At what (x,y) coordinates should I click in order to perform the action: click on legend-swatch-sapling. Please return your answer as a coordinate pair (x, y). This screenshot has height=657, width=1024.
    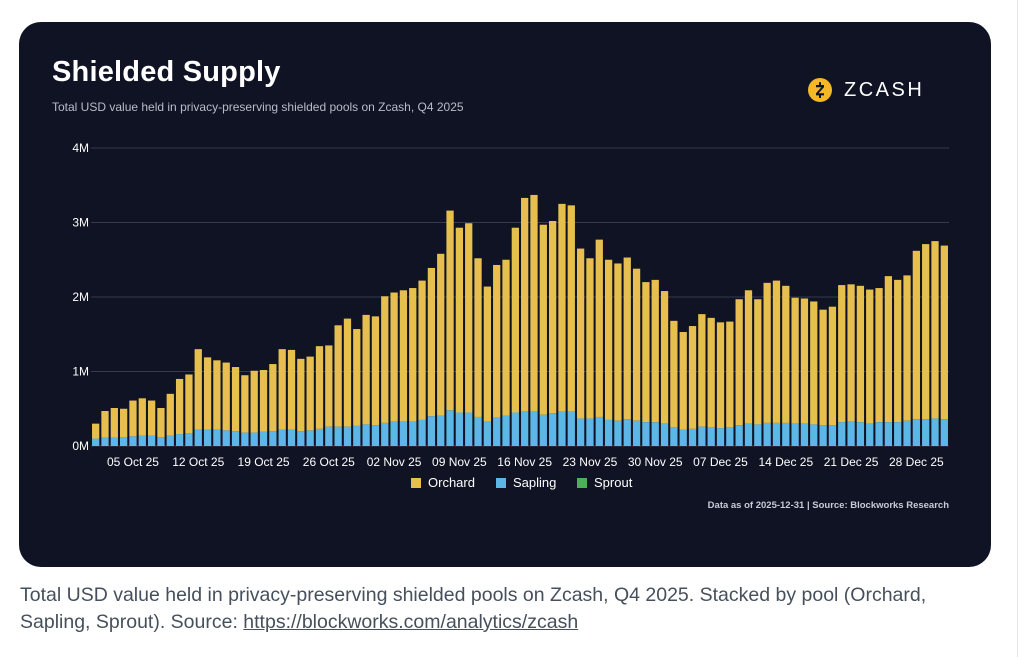
    Looking at the image, I should click on (501, 483).